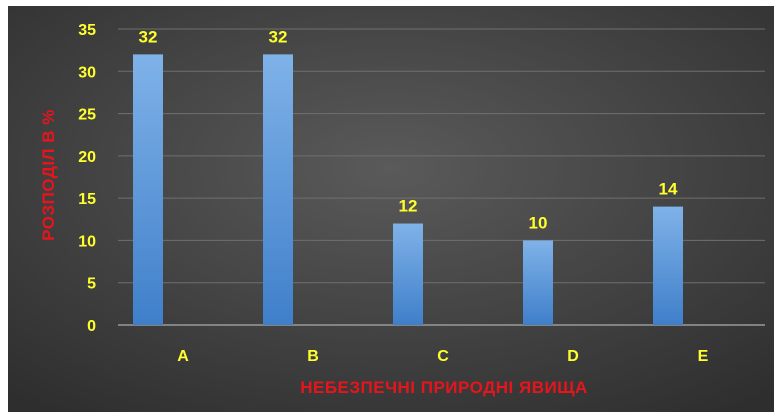 The image size is (779, 417). I want to click on y-tick-label: 20, so click(87, 157).